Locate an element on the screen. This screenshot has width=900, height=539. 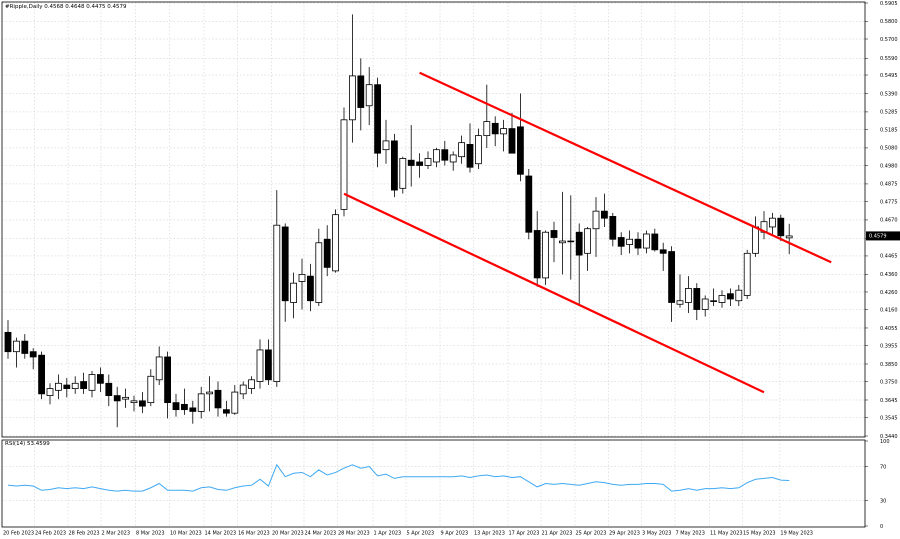
date-tick-label: 16 Mar 2023 is located at coordinates (254, 534).